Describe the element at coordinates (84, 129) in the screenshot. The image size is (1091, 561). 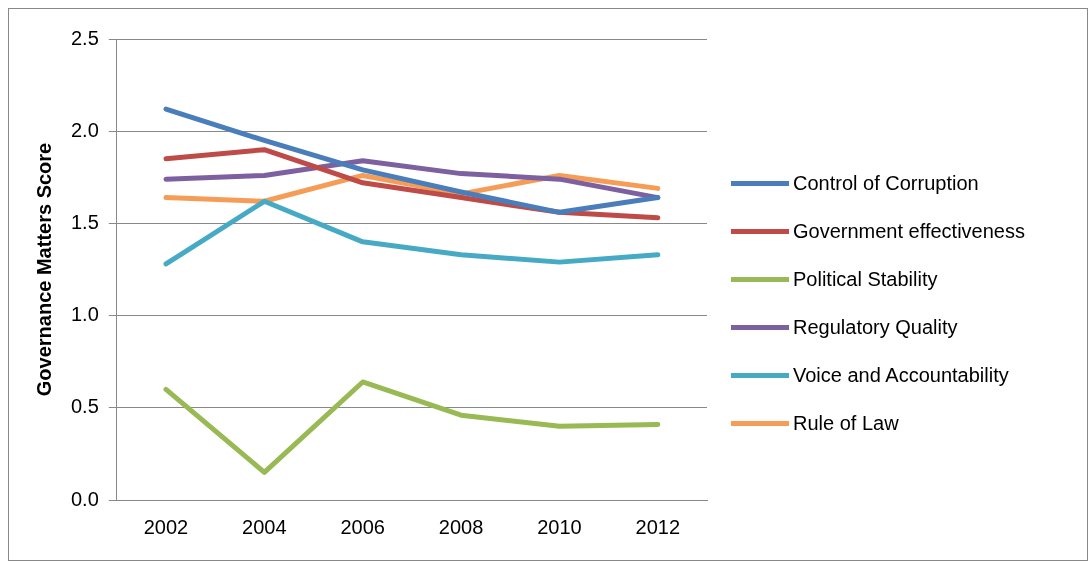
I see `y-tick-label: 2.0` at that location.